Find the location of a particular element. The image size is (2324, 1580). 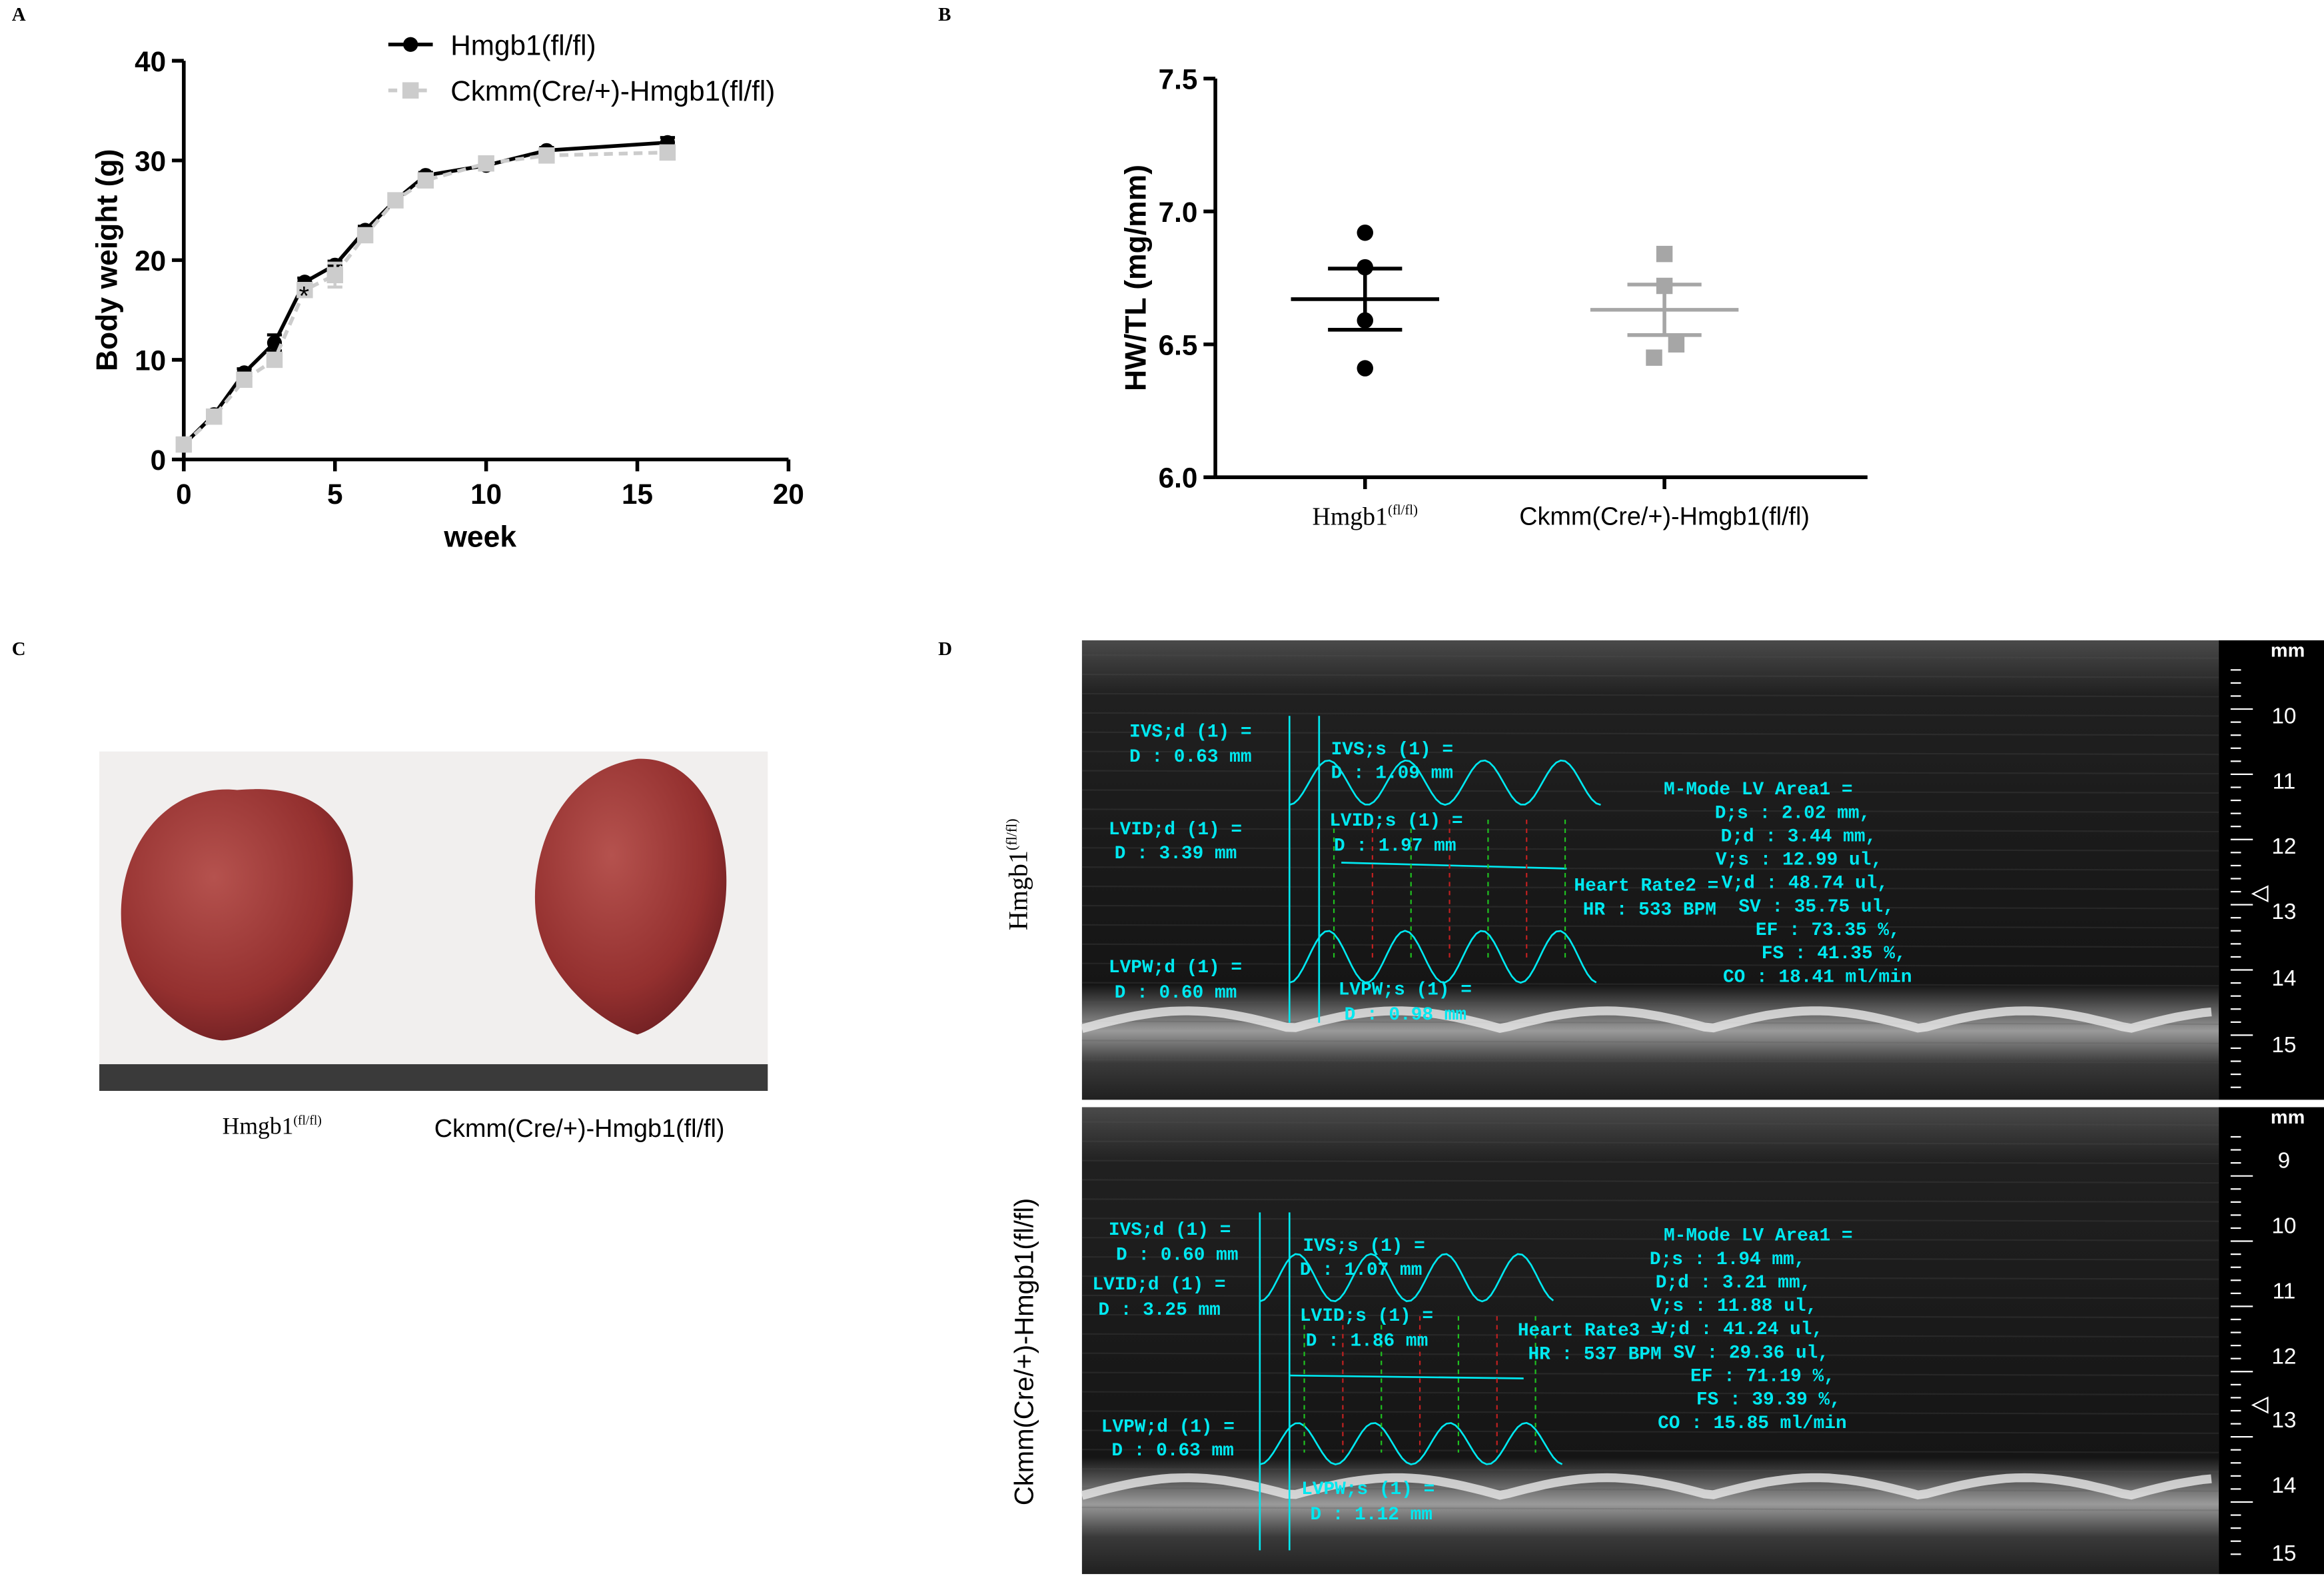

legend-label: Ckmm(Cre/+)-Hmgb1(fl/fl) is located at coordinates (612, 91).